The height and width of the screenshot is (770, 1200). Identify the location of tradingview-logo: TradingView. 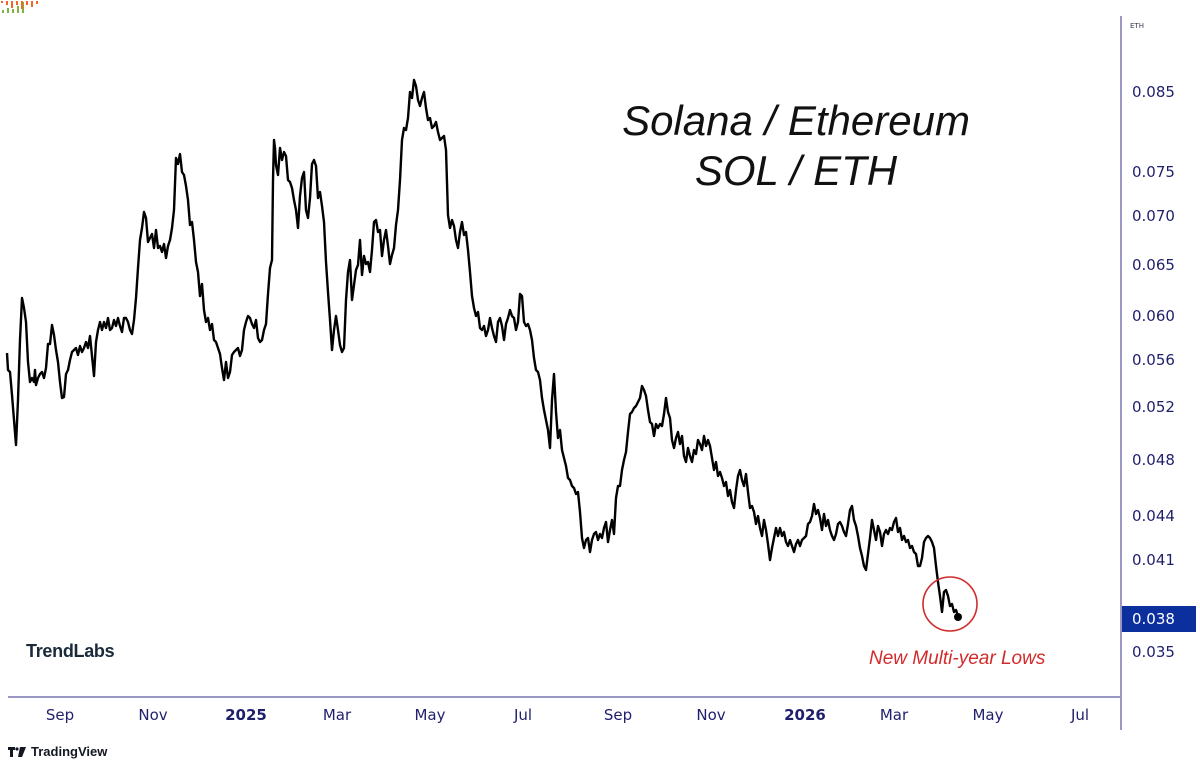
(57, 751).